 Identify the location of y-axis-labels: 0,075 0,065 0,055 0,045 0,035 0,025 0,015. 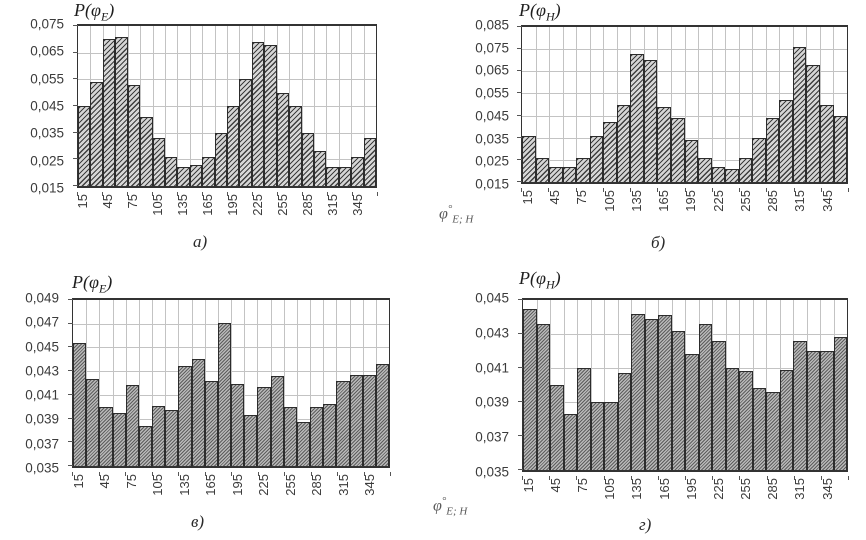
(36, 106).